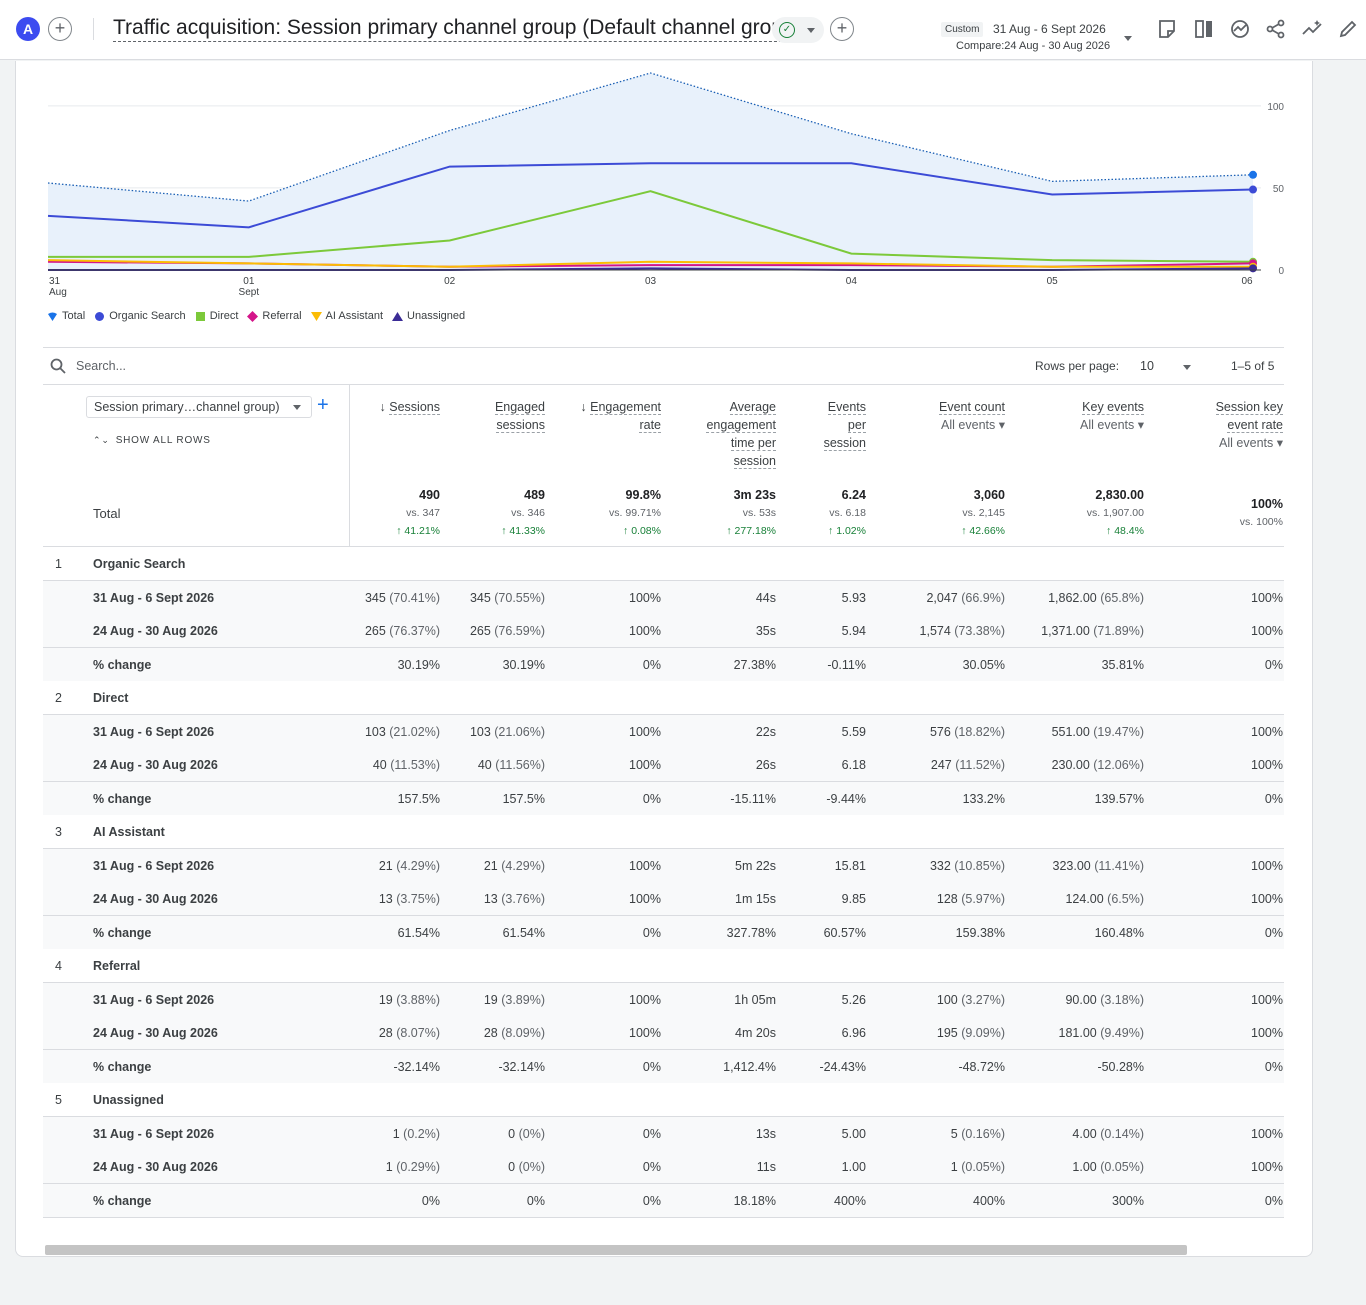 The image size is (1366, 1305). Describe the element at coordinates (965, 597) in the screenshot. I see `table-cell: 2,047 (66.9%)` at that location.